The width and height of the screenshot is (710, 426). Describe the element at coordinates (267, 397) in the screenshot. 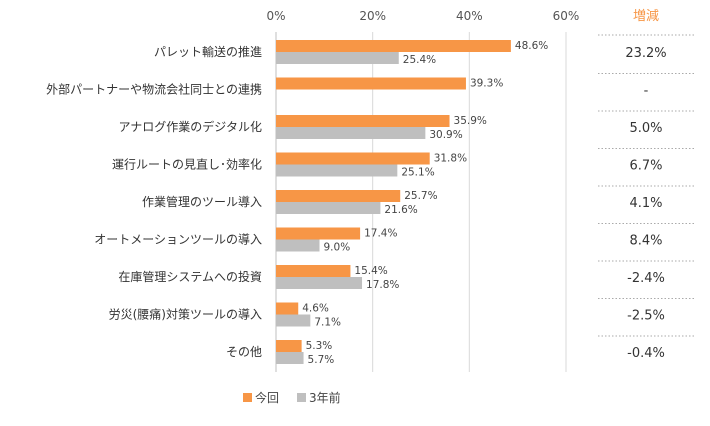

I see `legend-label: 今回` at that location.